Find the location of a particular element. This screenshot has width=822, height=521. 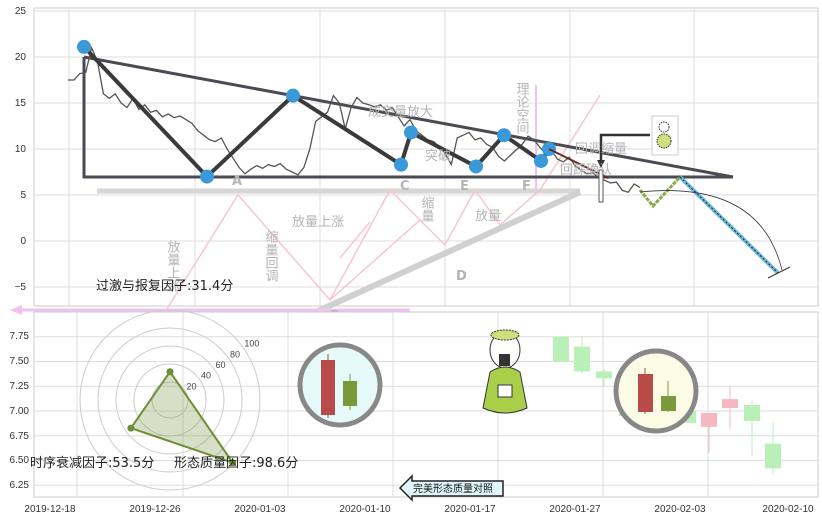

perfect-pattern-circle is located at coordinates (340, 385).